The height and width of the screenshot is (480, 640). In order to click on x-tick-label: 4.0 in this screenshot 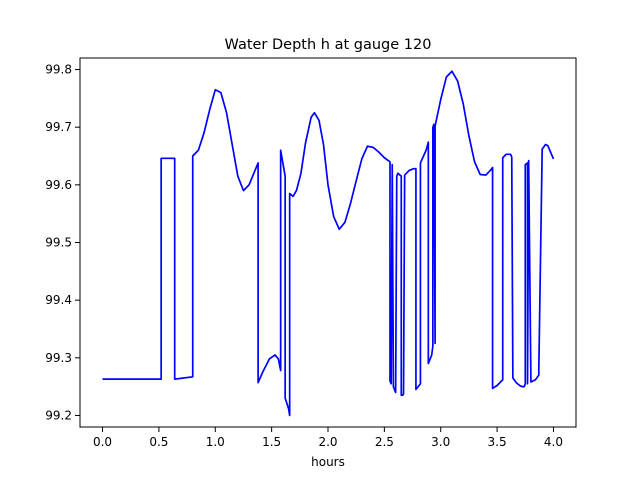, I will do `click(553, 442)`.